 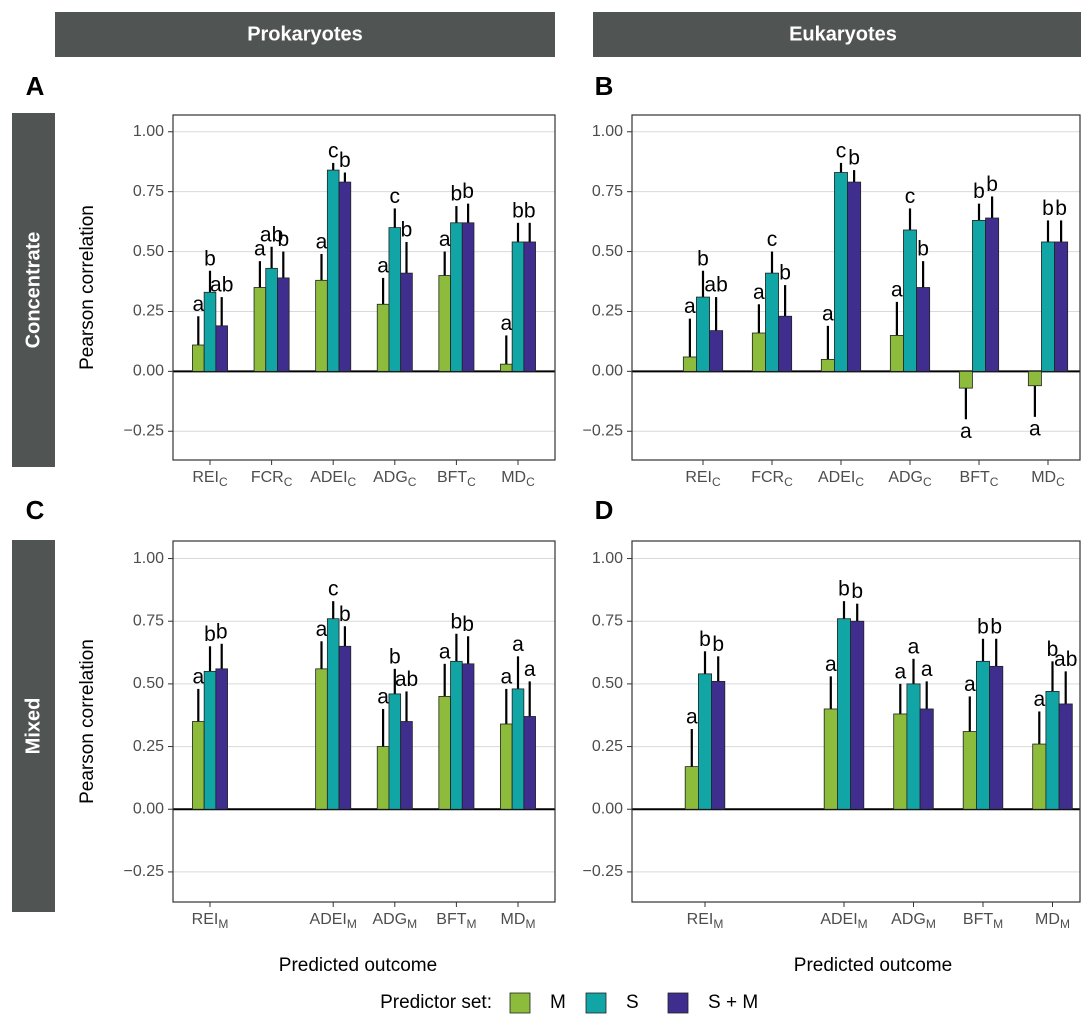 I want to click on plot-border, so click(x=364, y=721).